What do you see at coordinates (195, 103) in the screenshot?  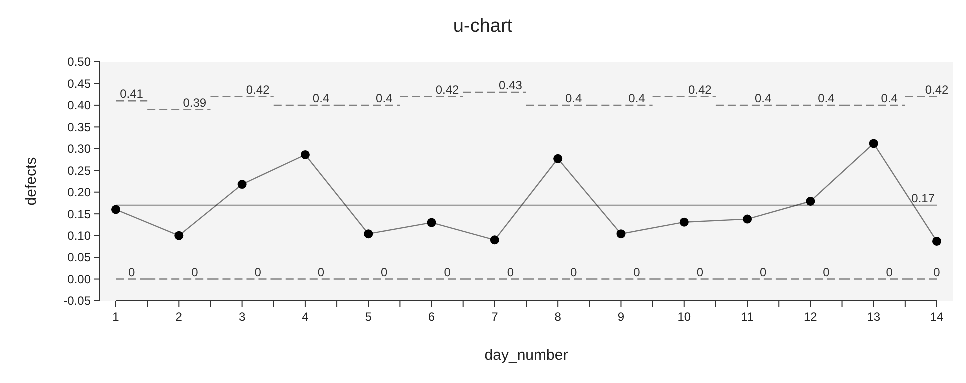 I see `data-label: 0.39` at bounding box center [195, 103].